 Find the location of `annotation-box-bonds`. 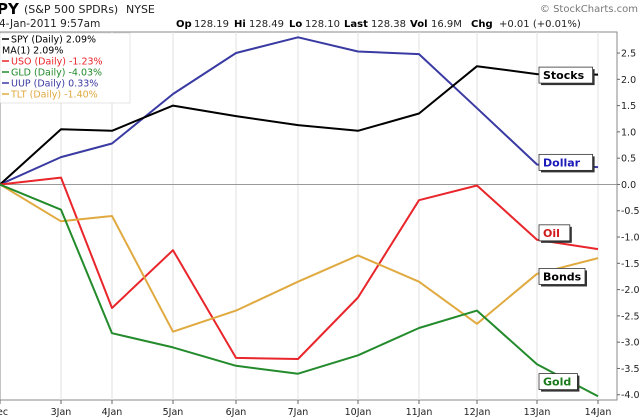

annotation-box-bonds is located at coordinates (562, 276).